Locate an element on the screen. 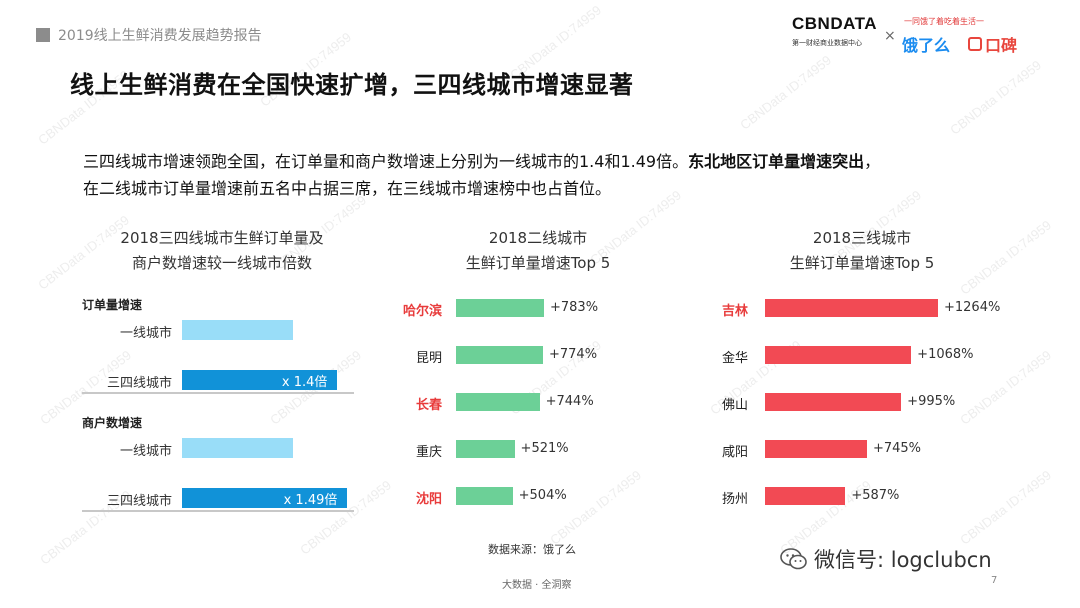  report-square-icon is located at coordinates (43, 35).